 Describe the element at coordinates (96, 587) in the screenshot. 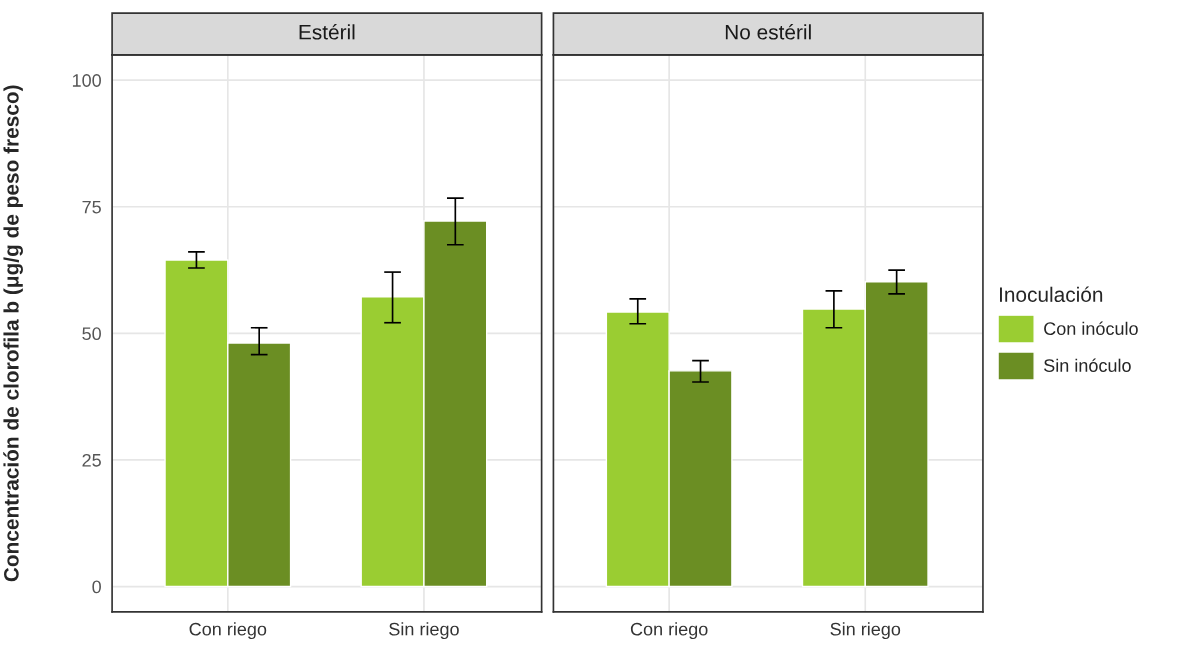

I see `y-tick-label: 0` at that location.